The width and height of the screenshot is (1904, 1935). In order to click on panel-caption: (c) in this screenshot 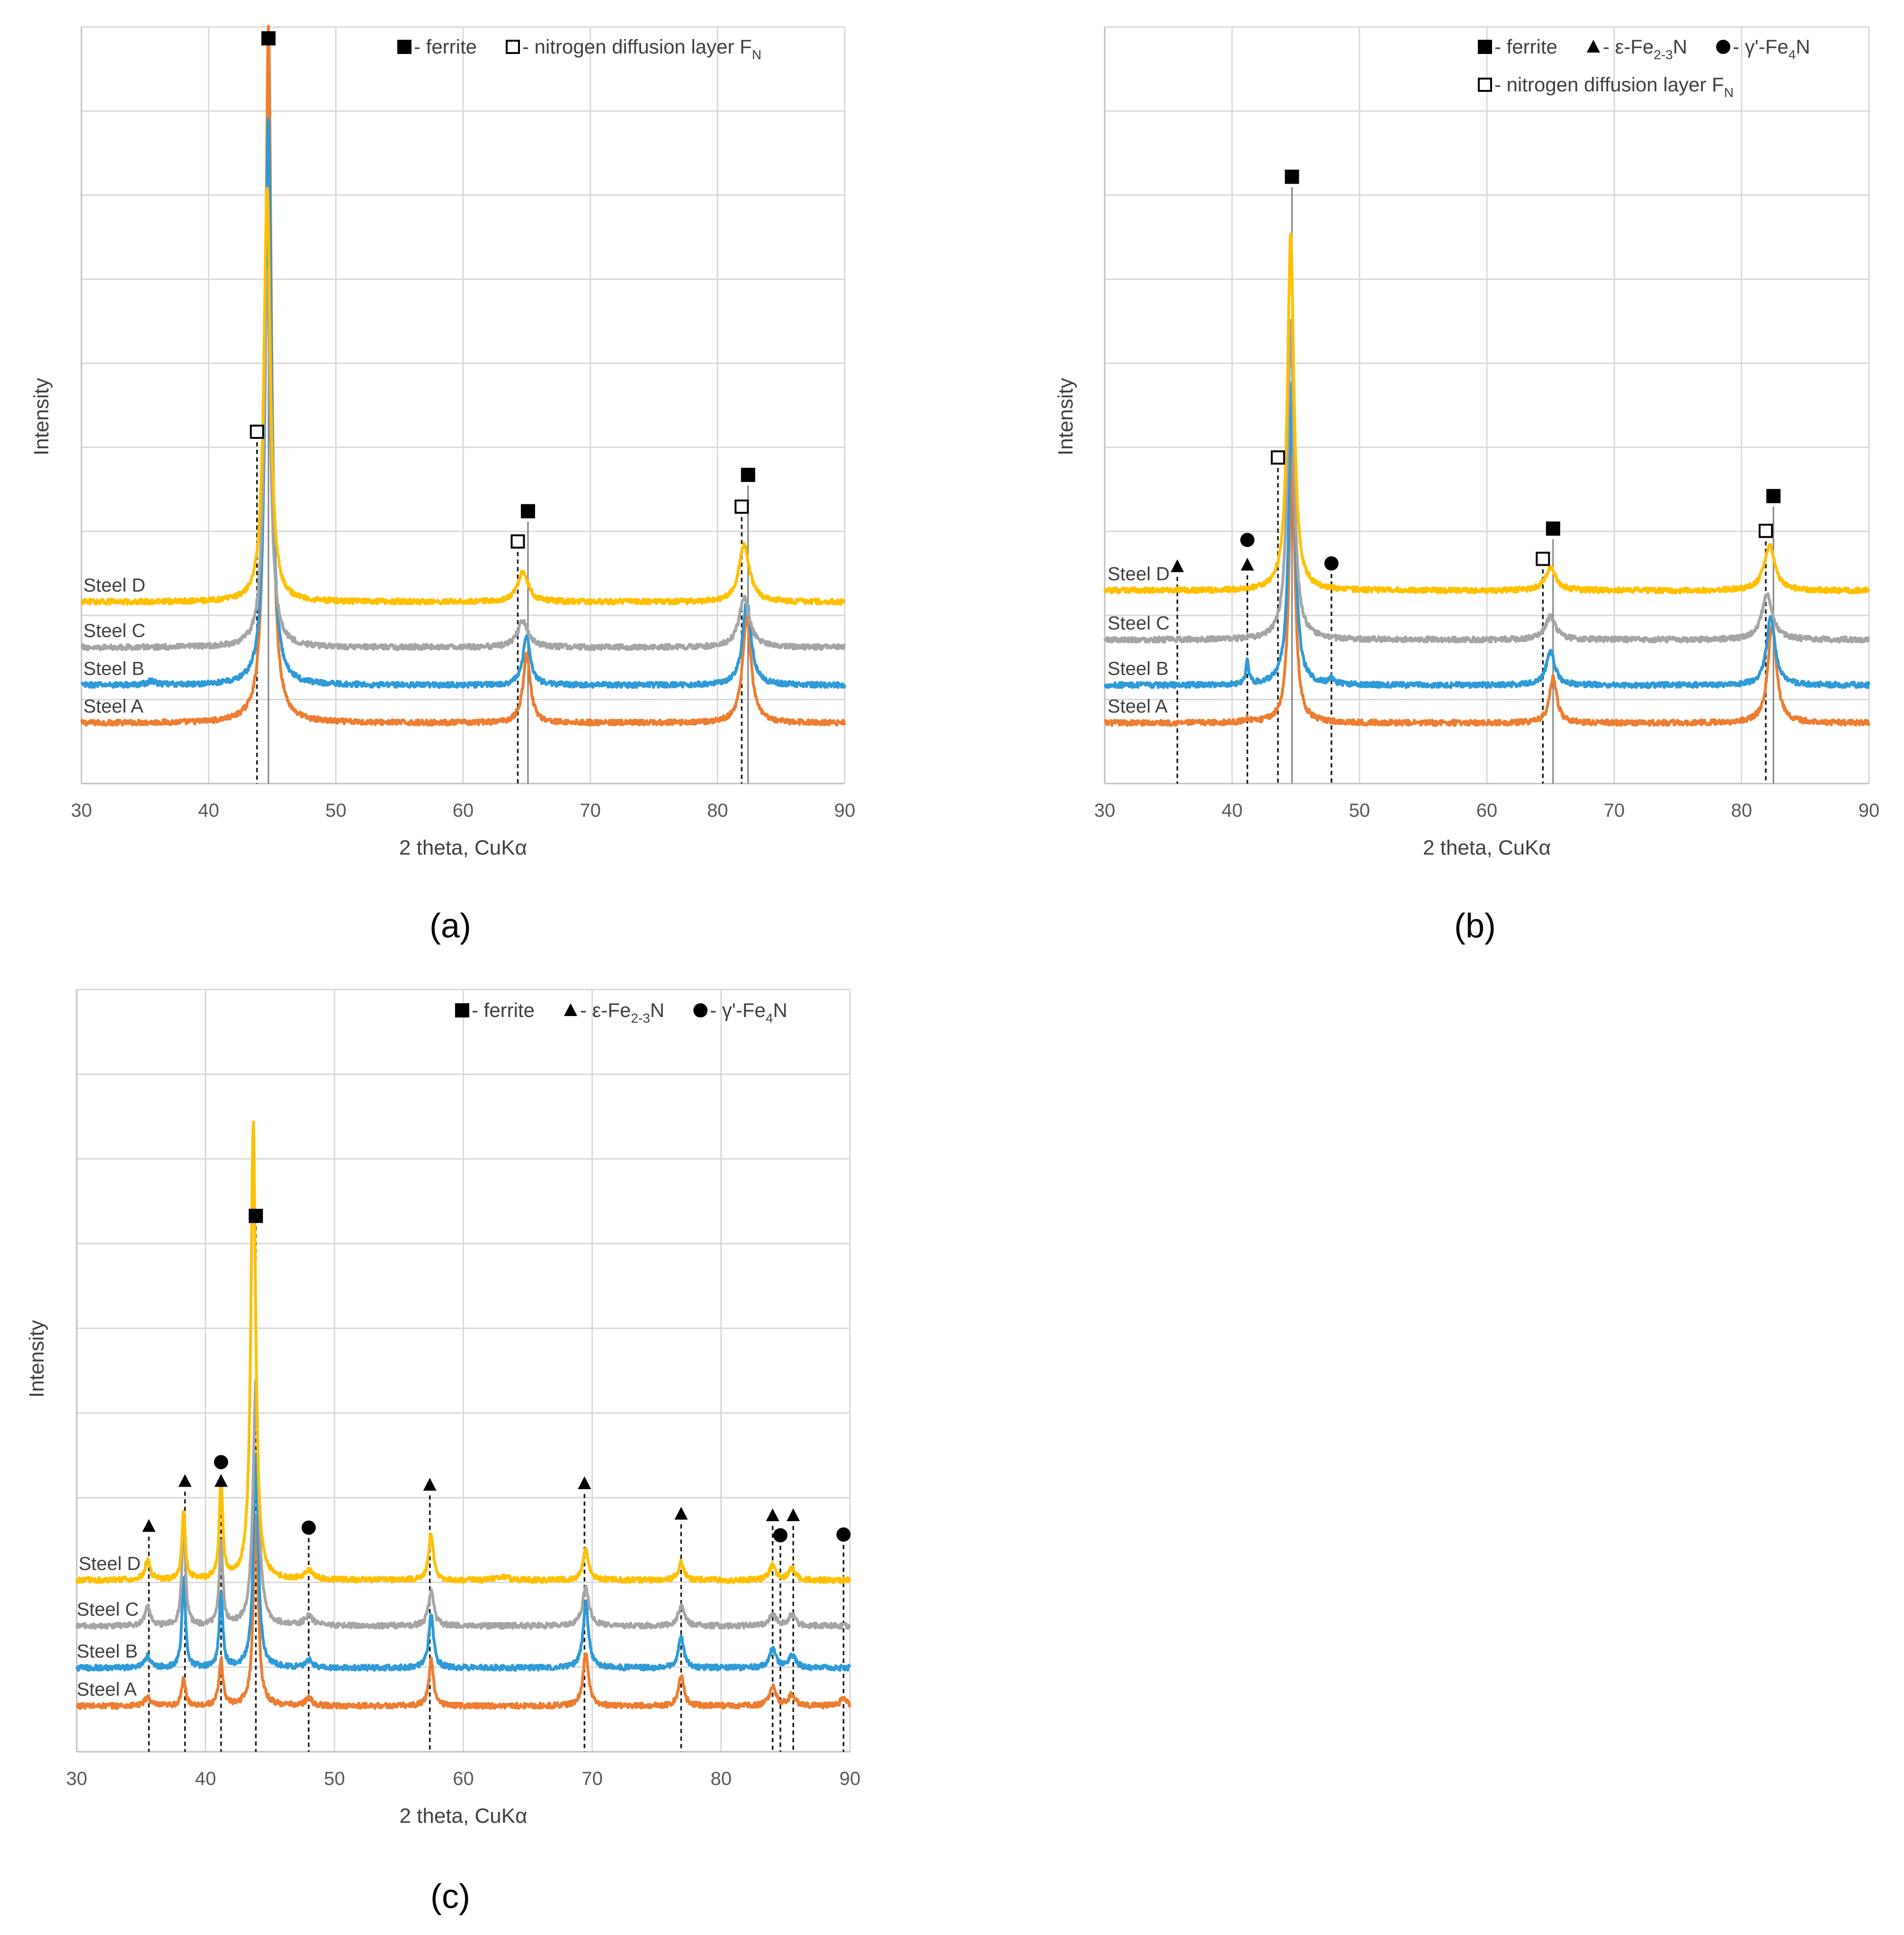, I will do `click(450, 1897)`.